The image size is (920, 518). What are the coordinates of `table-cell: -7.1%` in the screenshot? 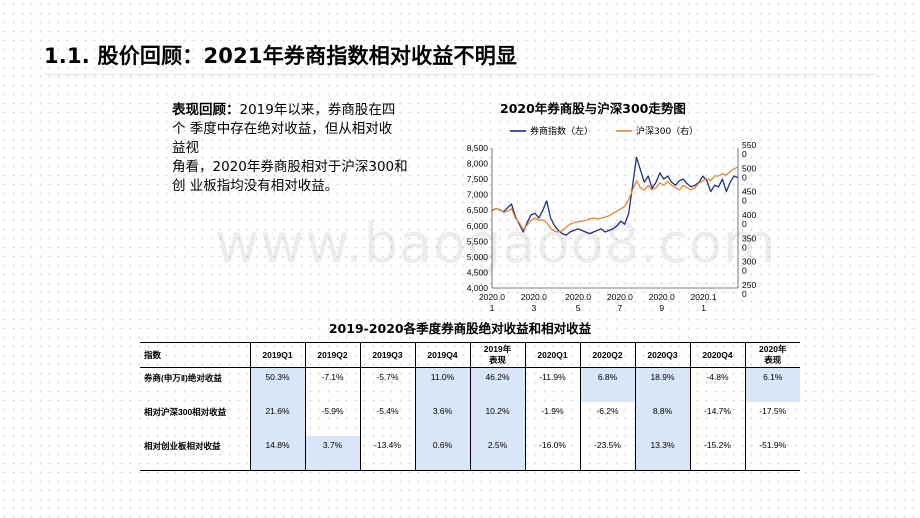 It's located at (333, 384).